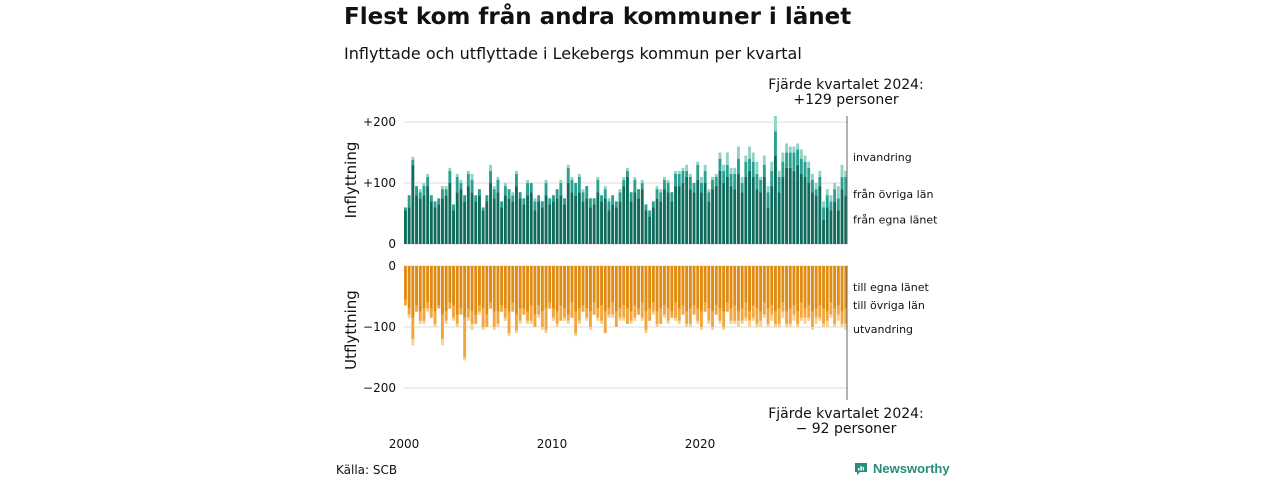 The width and height of the screenshot is (1280, 480). What do you see at coordinates (392, 266) in the screenshot?
I see `y-tick-label: 0` at bounding box center [392, 266].